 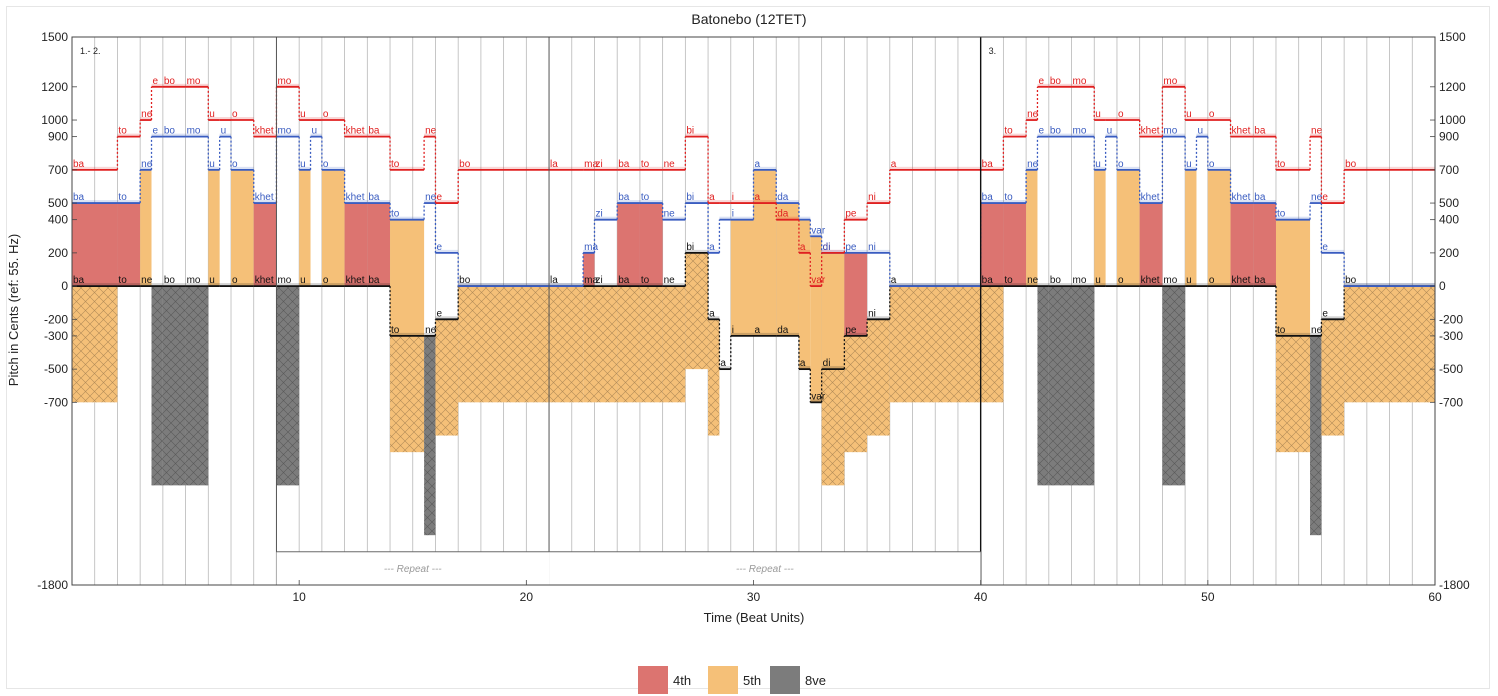 What do you see at coordinates (13, 310) in the screenshot?
I see `y-axis-label: Pitch in Cents (ref: 55. Hz)` at bounding box center [13, 310].